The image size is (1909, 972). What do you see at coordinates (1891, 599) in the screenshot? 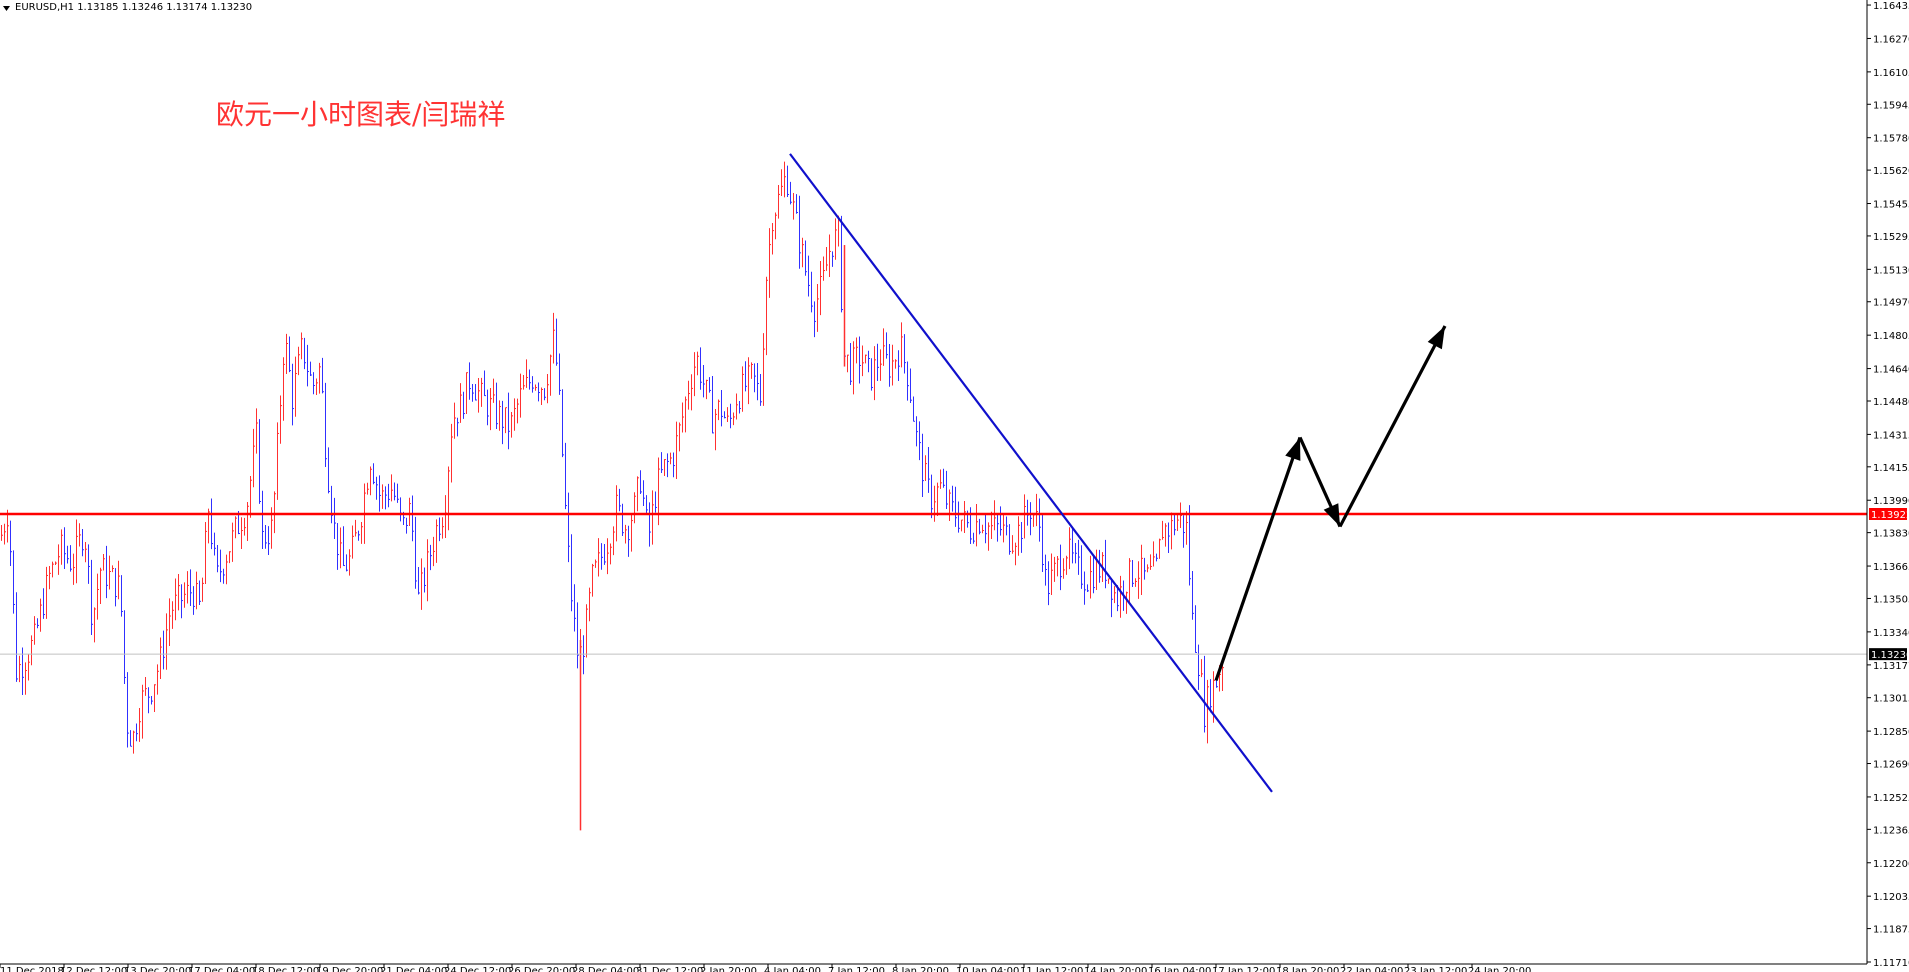
I see `y-tick-label: 1.13505` at bounding box center [1891, 599].